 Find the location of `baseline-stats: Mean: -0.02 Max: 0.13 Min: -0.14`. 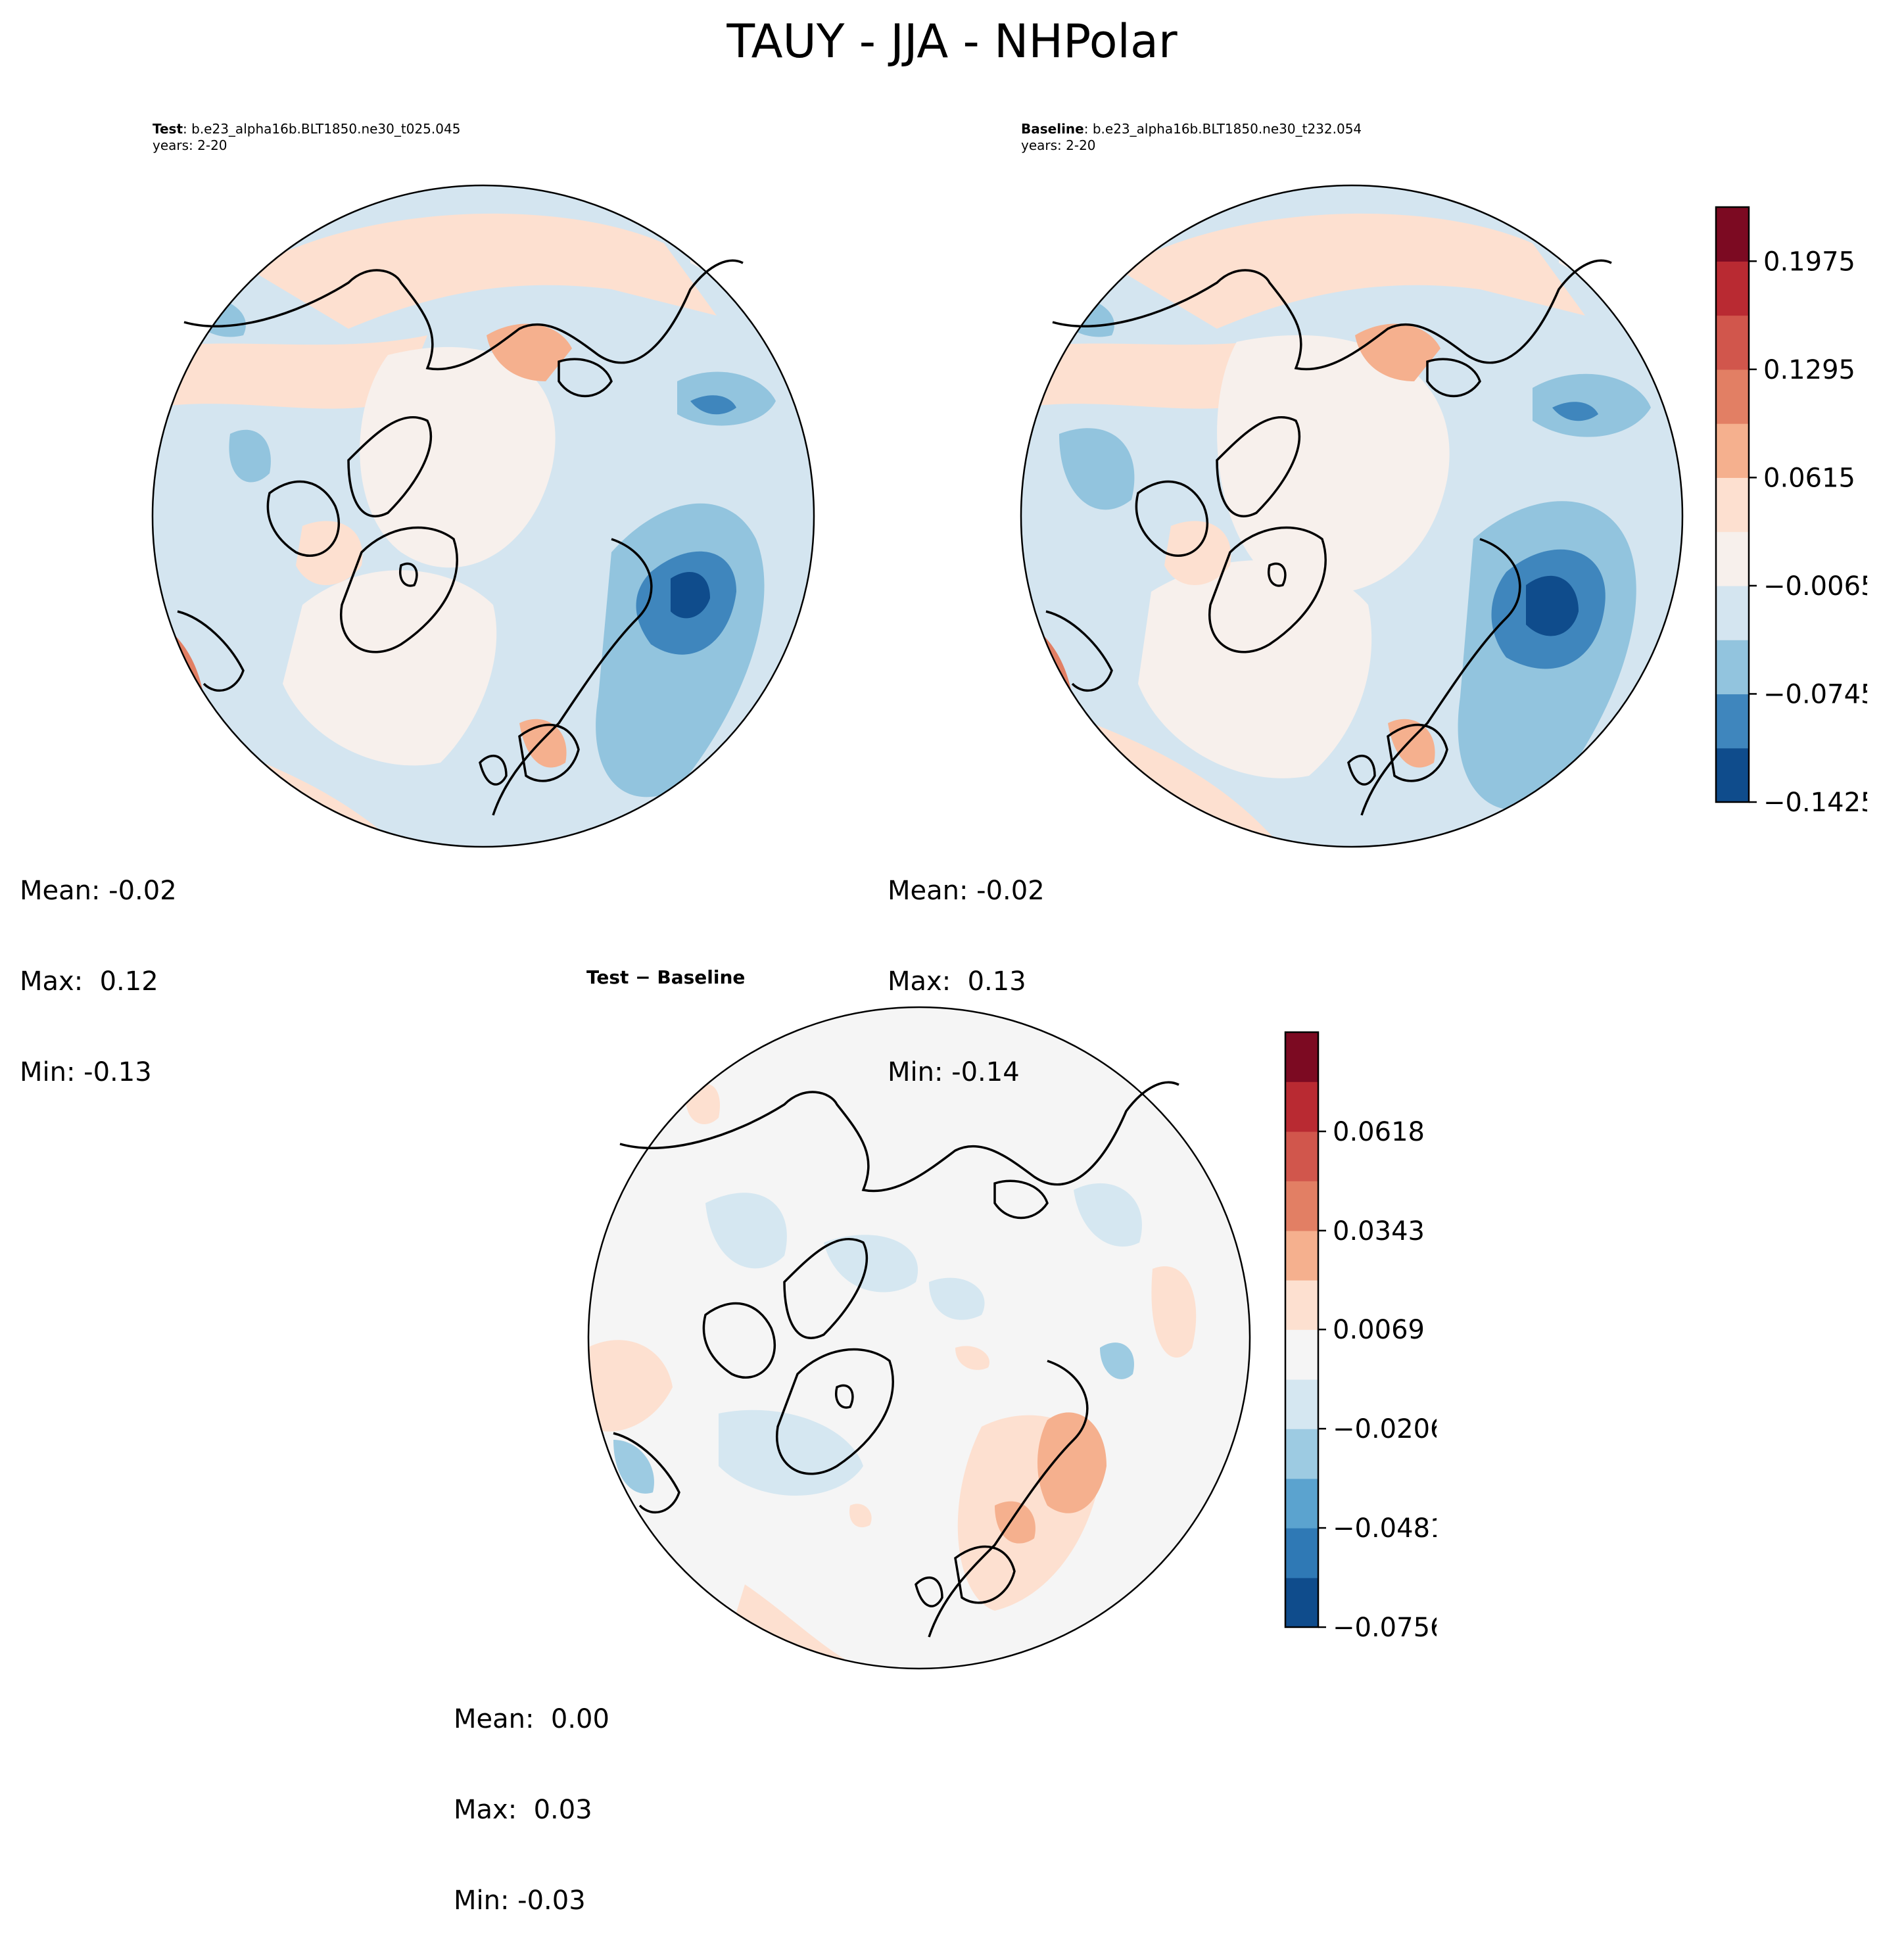

baseline-stats: Mean: -0.02 Max: 0.13 Min: -0.14 is located at coordinates (966, 967).